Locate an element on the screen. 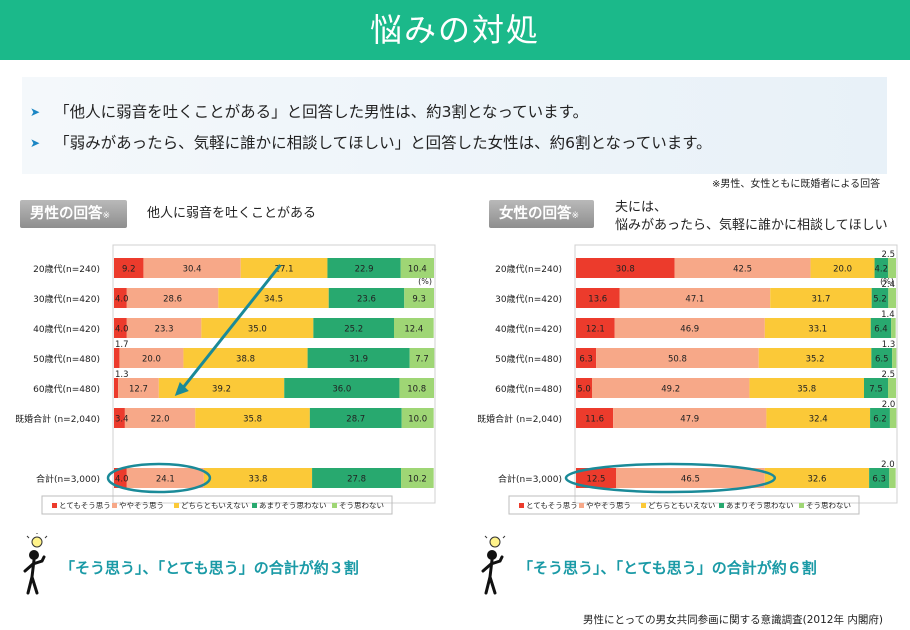 This screenshot has width=910, height=630. data-label: 22.0 is located at coordinates (160, 420).